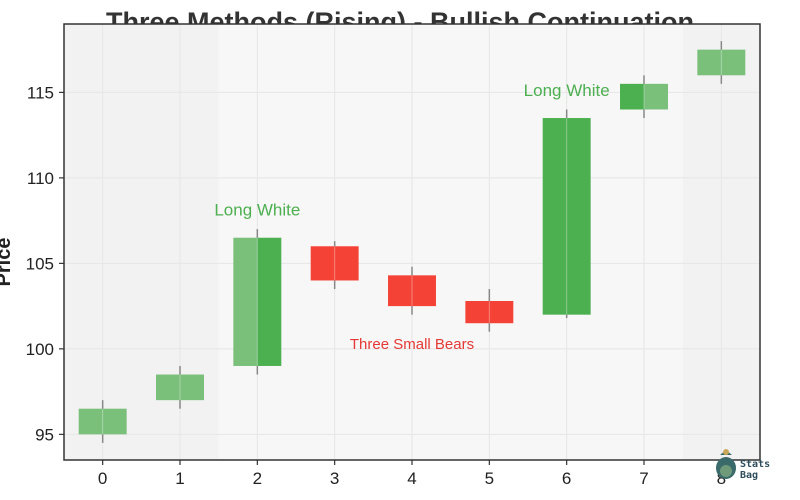 This screenshot has width=800, height=500. I want to click on x-tick-label-3: 3, so click(334, 478).